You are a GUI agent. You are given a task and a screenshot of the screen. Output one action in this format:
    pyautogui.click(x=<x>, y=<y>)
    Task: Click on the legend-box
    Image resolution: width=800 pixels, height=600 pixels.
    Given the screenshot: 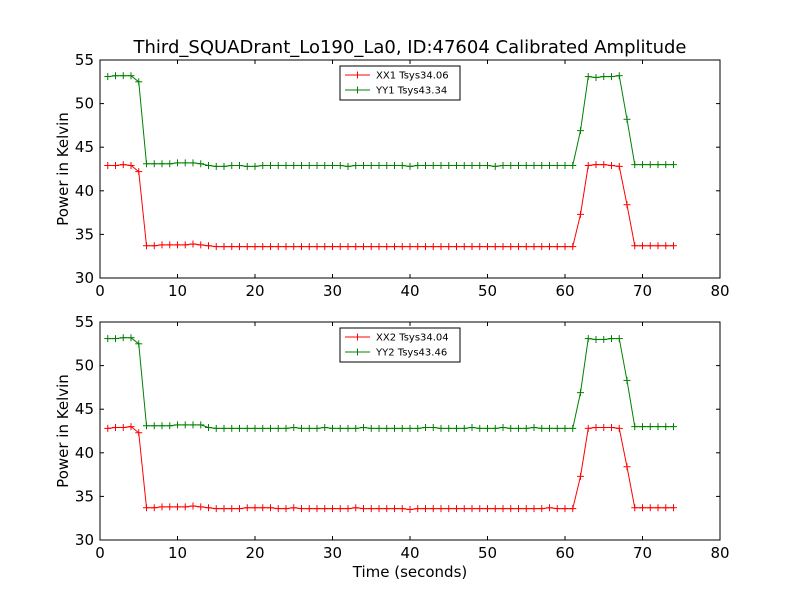 What is the action you would take?
    pyautogui.click(x=400, y=345)
    